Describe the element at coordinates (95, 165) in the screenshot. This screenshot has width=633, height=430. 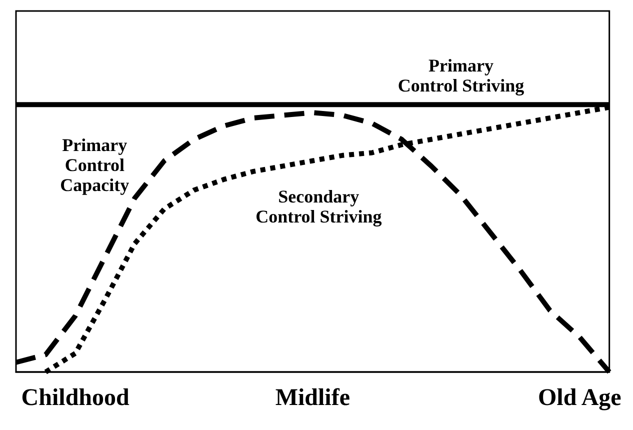
I see `series-label: Primary Control Capacity` at that location.